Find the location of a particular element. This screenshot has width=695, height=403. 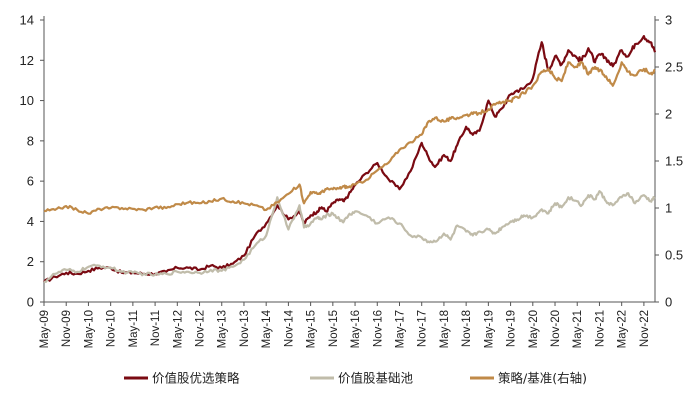

x-axis-tick-label: Nov-16 is located at coordinates (378, 328).